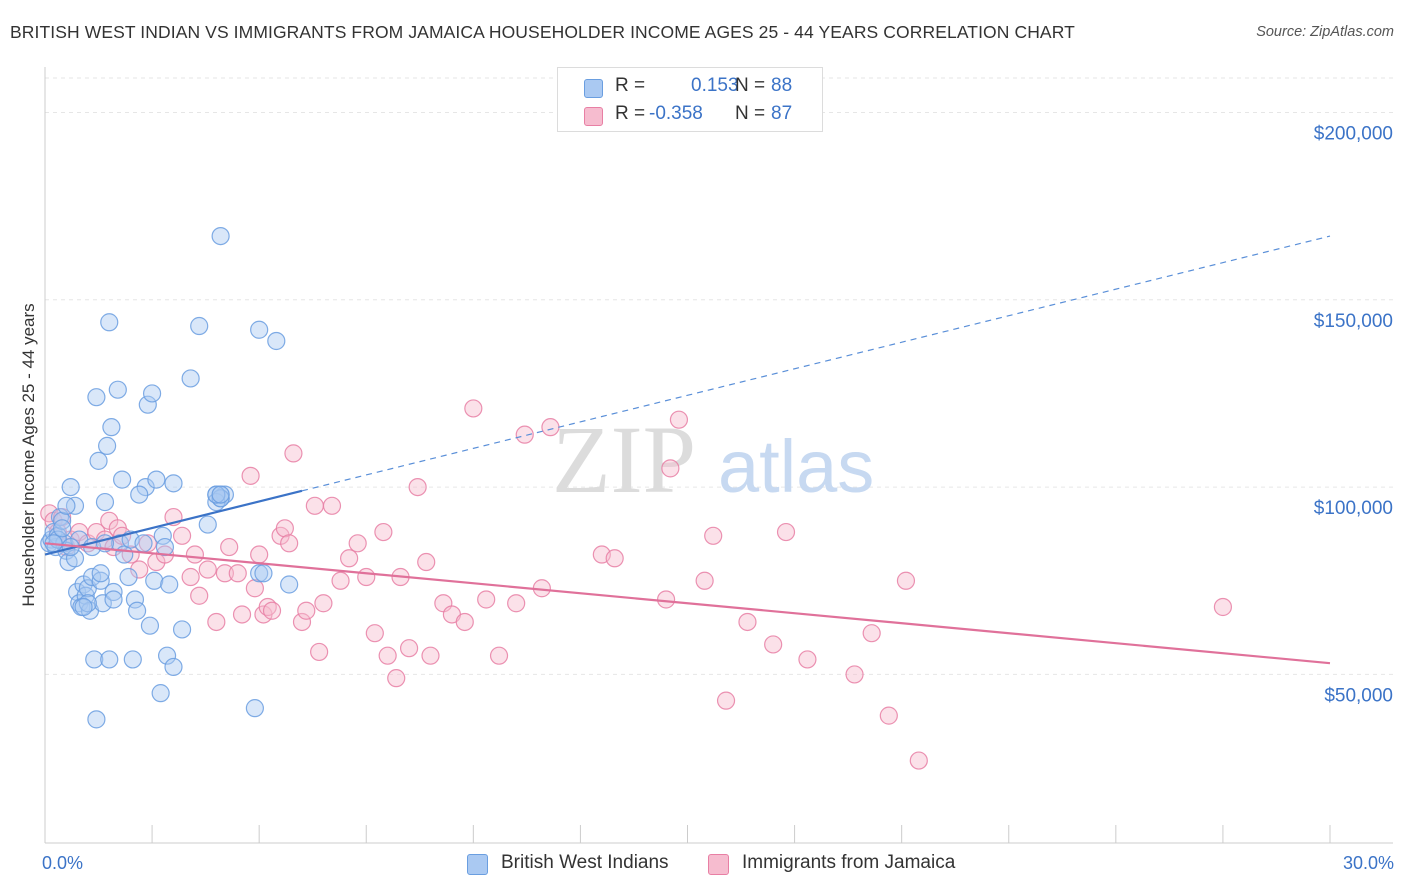 This screenshot has width=1406, height=892. I want to click on x-axis-min-label: 0.0%, so click(63, 863).